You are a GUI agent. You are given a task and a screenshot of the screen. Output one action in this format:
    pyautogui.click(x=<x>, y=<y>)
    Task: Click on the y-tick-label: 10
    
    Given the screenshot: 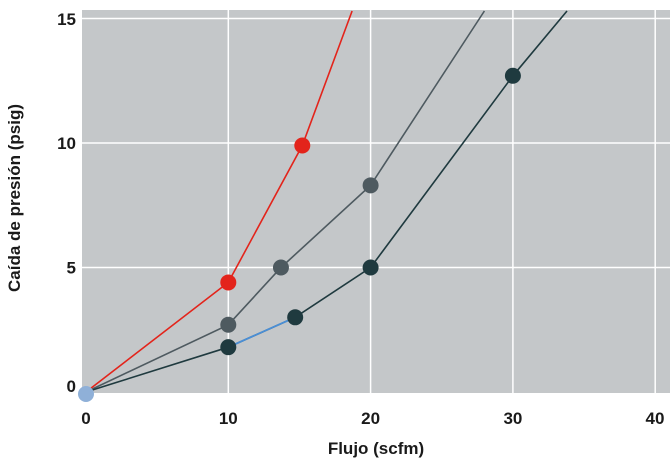 What is the action you would take?
    pyautogui.click(x=66, y=143)
    